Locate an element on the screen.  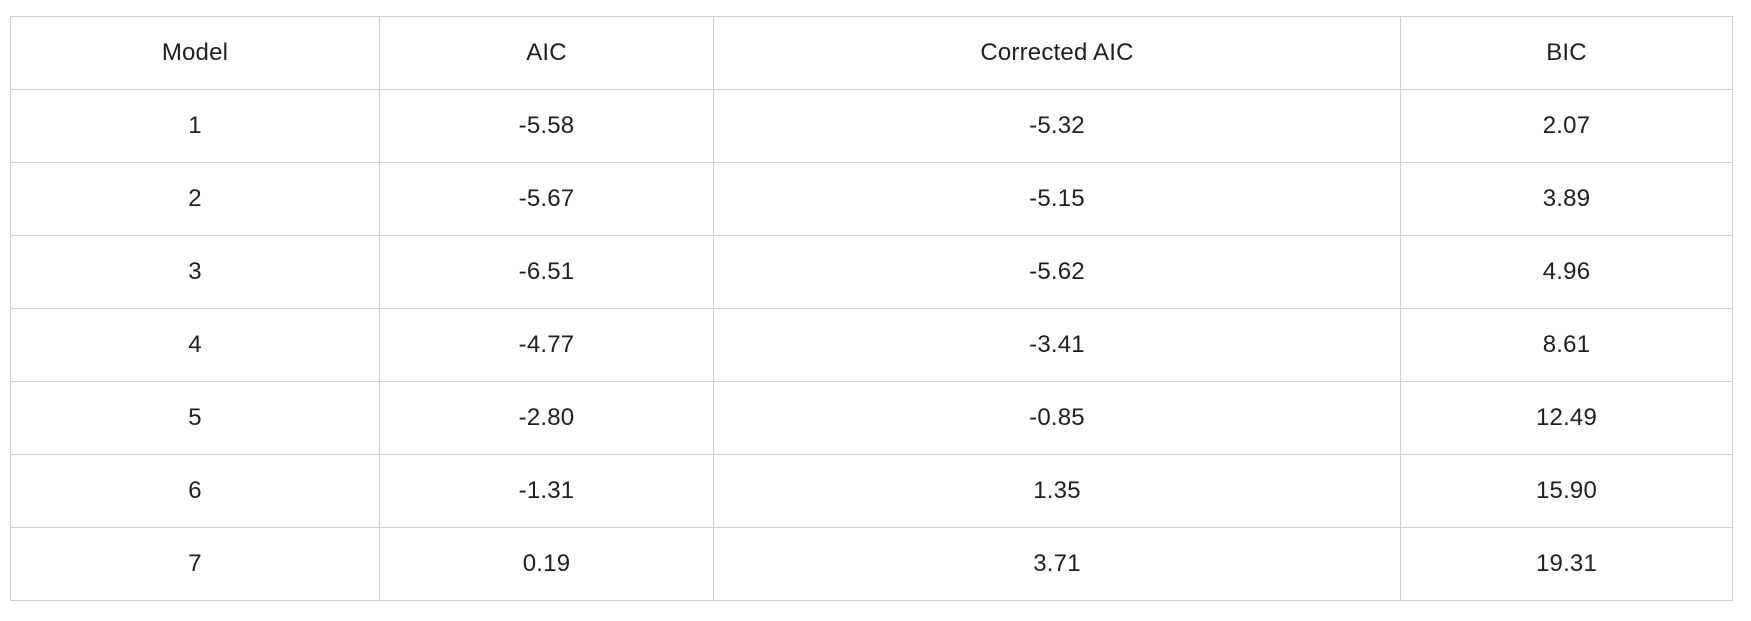
cell-bic: 12.49 is located at coordinates (1566, 418).